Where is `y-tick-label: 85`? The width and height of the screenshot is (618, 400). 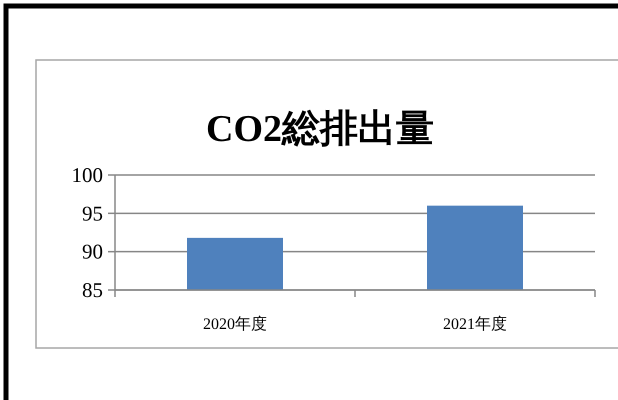 y-tick-label: 85 is located at coordinates (92, 290).